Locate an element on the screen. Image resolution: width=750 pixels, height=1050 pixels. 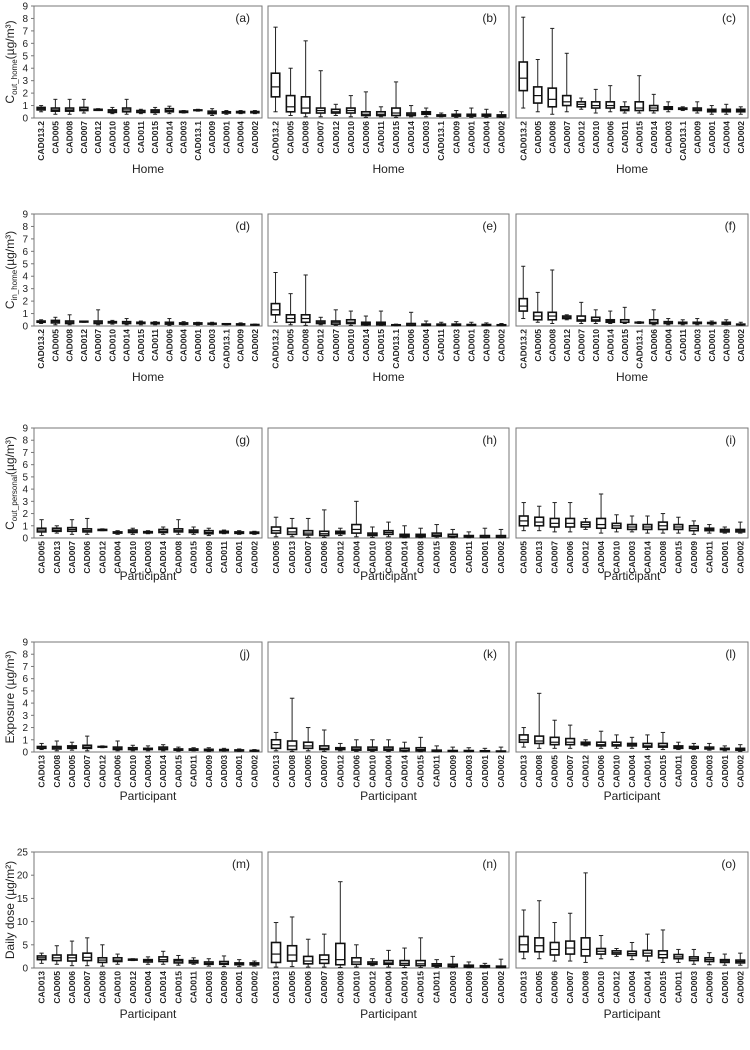
category-label: CAD013.2 is located at coordinates (41, 349).